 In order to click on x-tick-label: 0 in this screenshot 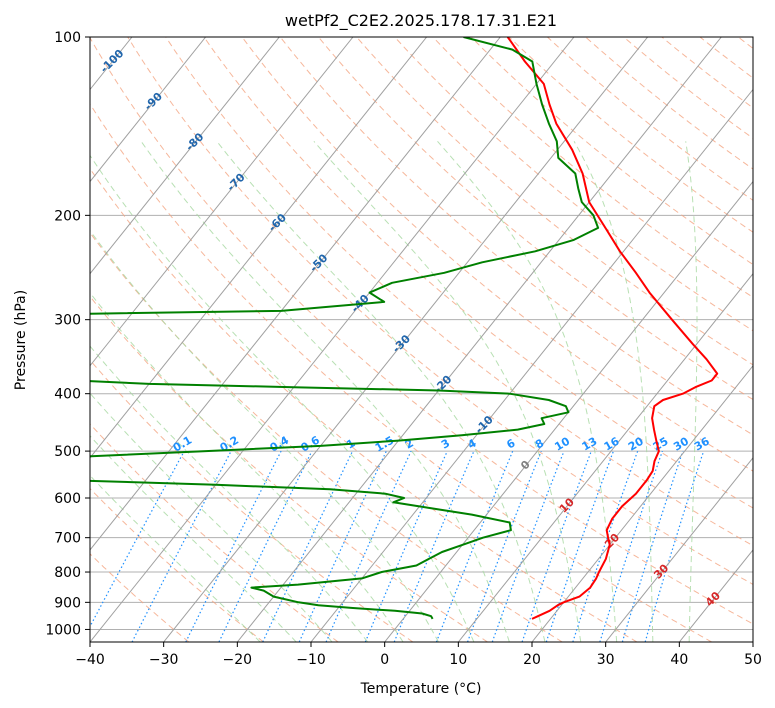, I will do `click(384, 660)`.